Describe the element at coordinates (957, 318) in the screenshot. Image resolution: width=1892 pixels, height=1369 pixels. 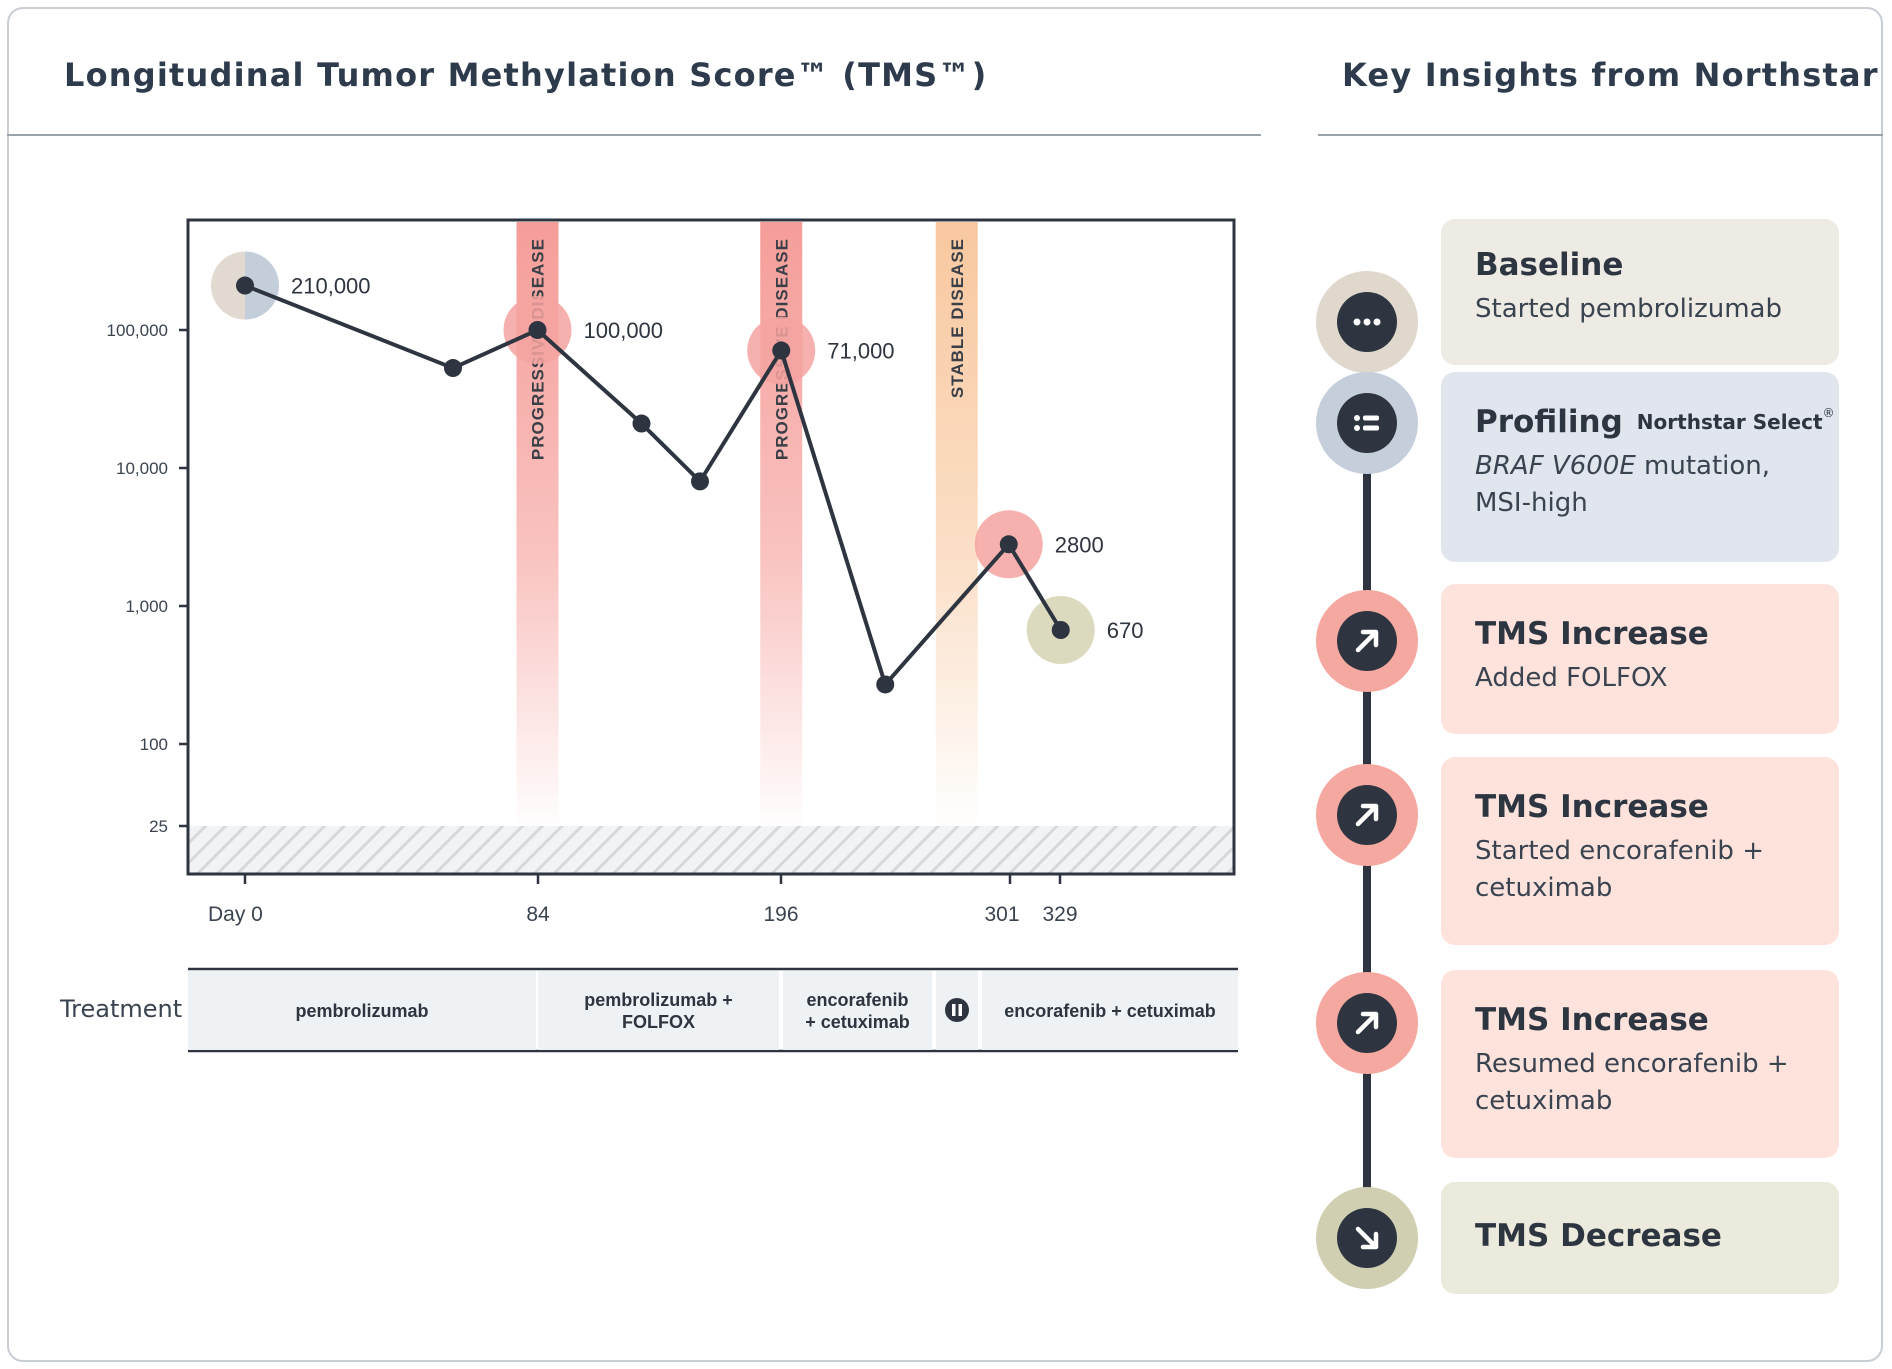
I see `disease-status-label: STABLE DISEASE` at that location.